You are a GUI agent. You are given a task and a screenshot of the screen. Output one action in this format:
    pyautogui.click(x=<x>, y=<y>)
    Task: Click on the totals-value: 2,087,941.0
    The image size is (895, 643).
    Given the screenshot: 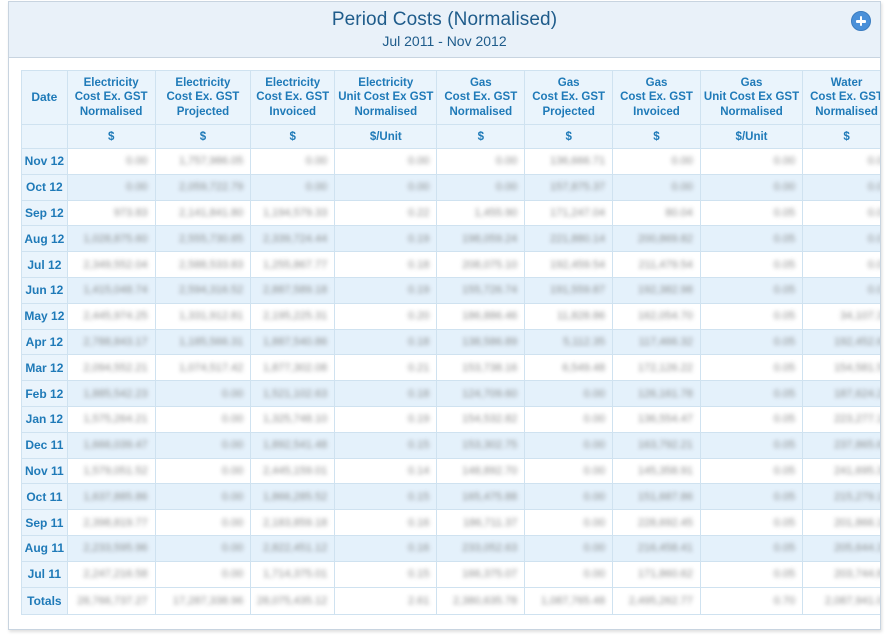 What is the action you would take?
    pyautogui.click(x=852, y=600)
    